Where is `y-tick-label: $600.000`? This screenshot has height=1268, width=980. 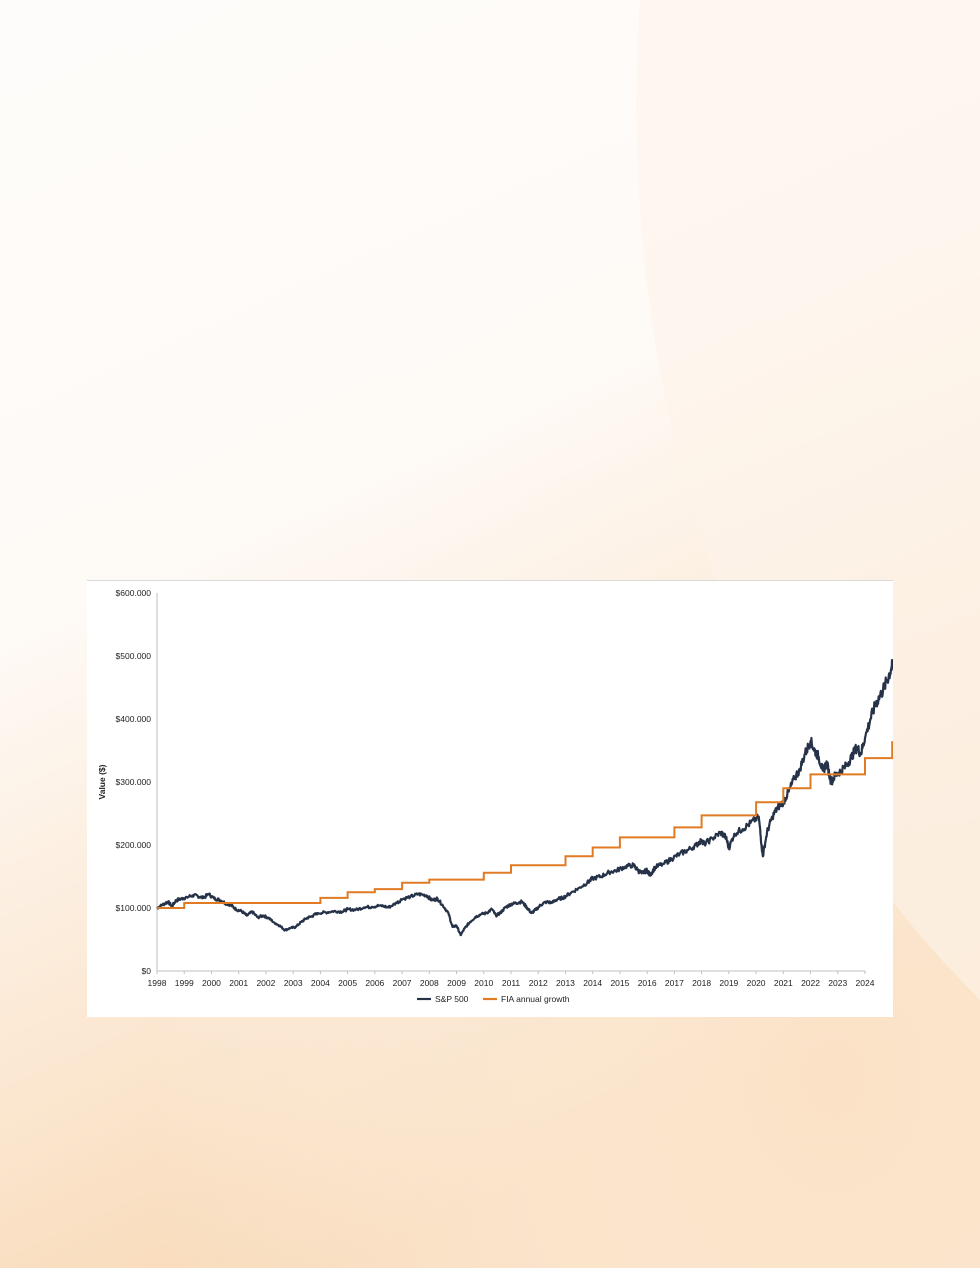
y-tick-label: $600.000 is located at coordinates (134, 593).